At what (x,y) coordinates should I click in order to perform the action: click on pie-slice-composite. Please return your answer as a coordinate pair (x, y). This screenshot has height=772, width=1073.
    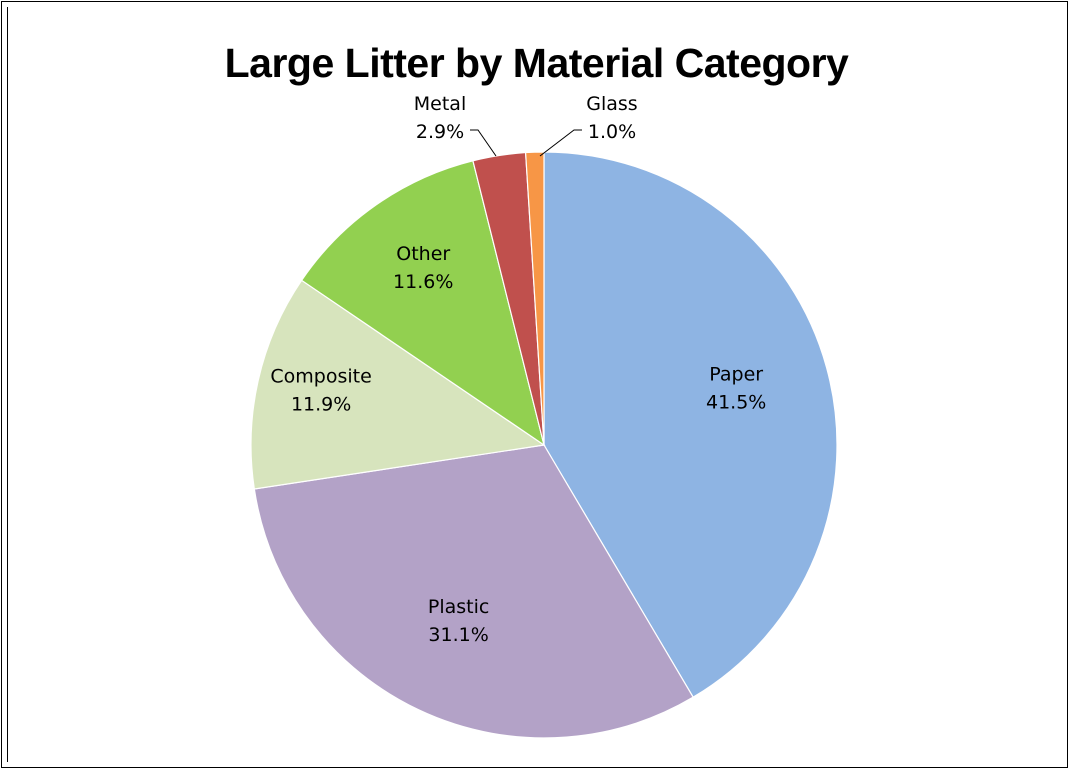
    Looking at the image, I should click on (398, 384).